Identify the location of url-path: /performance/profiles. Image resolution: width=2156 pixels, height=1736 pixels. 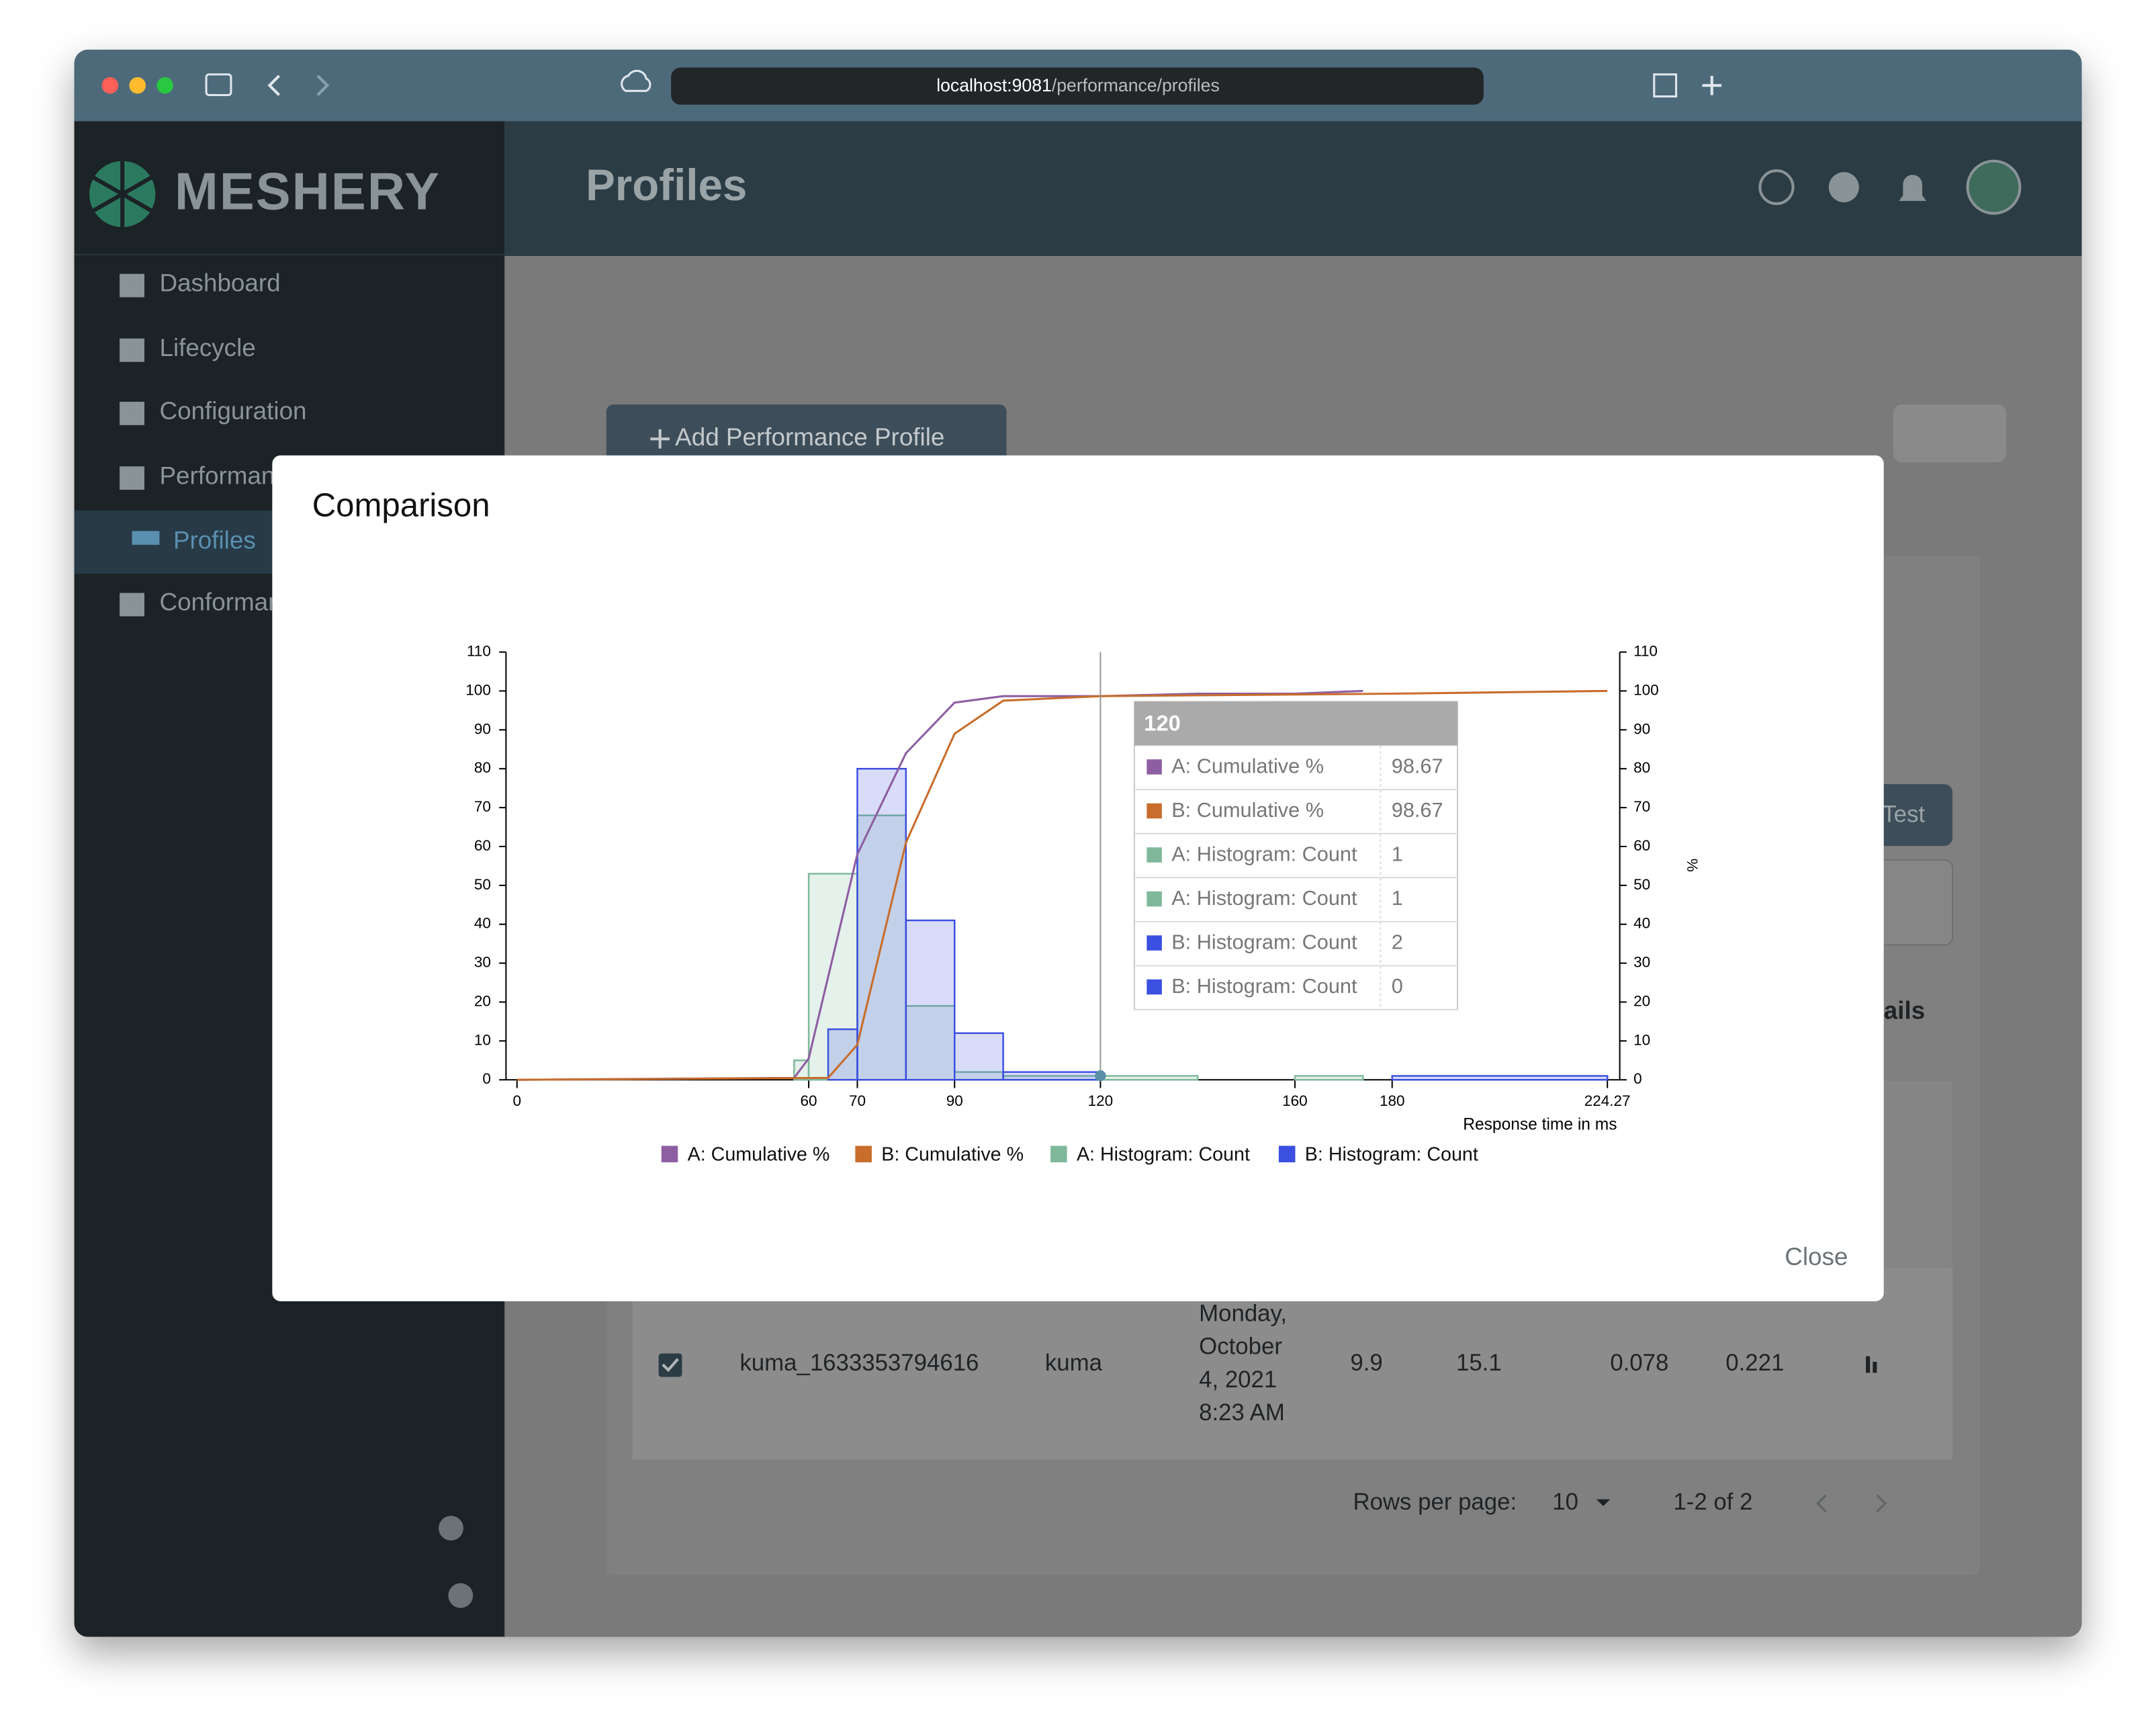
(1136, 85).